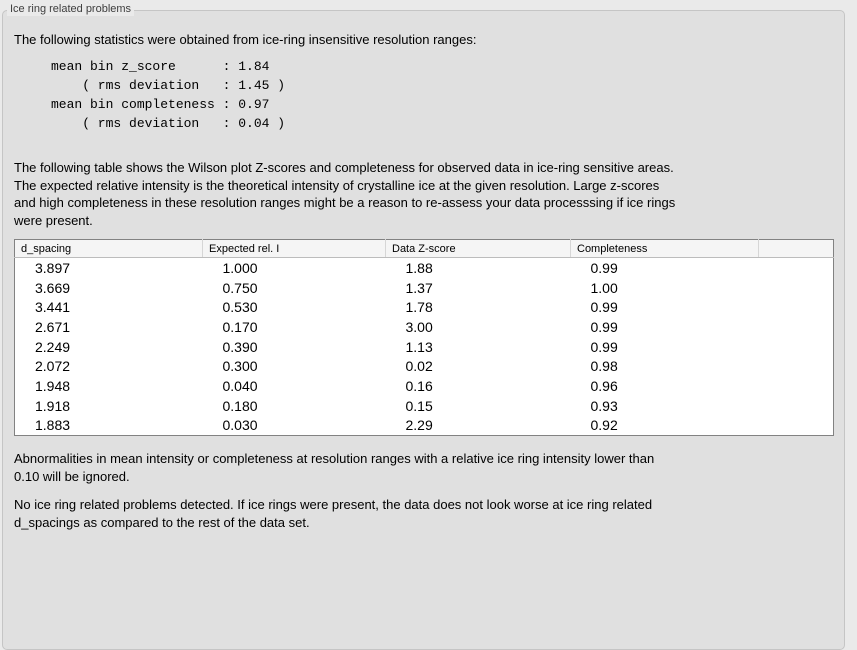  I want to click on table-cell: 0.16, so click(419, 385).